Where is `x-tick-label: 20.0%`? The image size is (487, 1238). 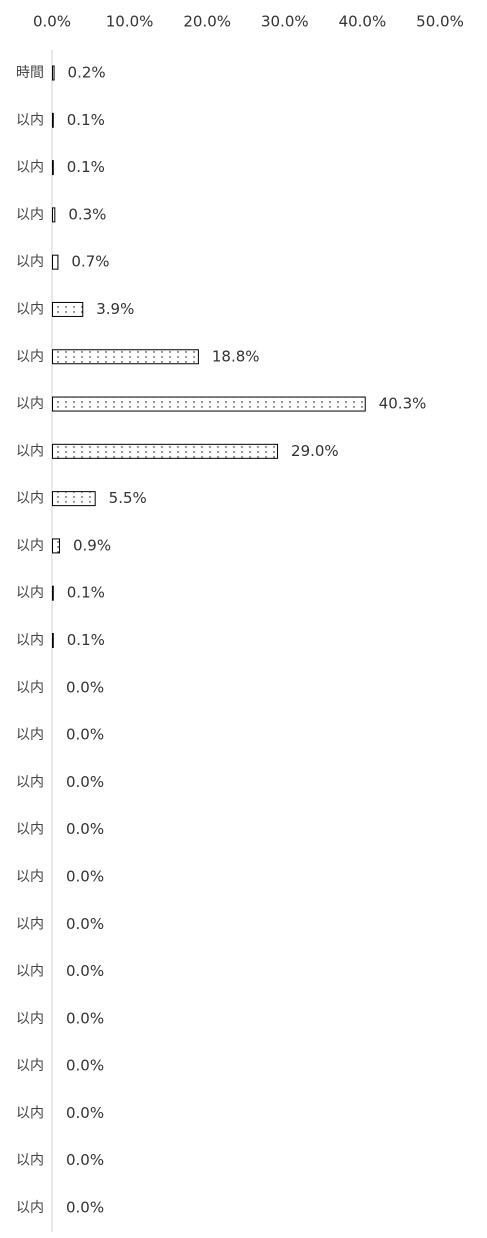 x-tick-label: 20.0% is located at coordinates (207, 22).